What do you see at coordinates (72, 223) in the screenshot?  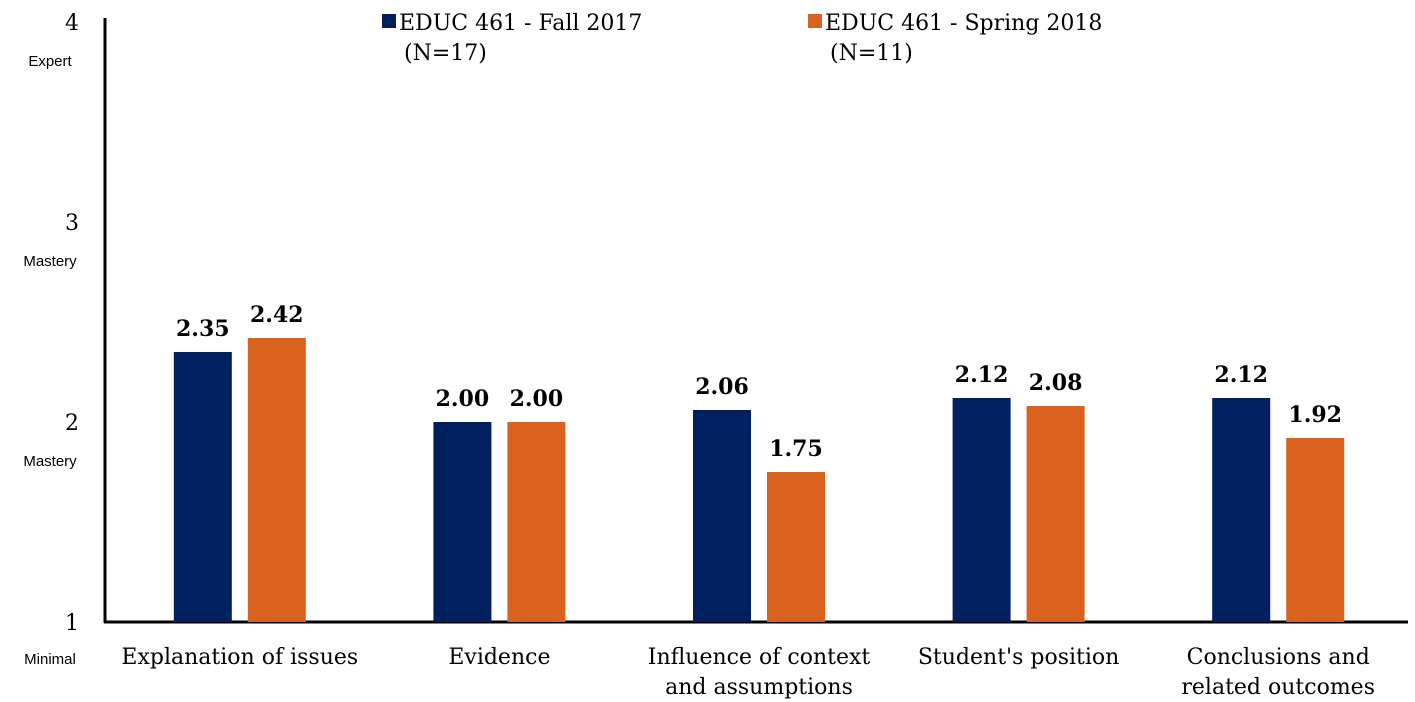 I see `y-tick-label: 3` at bounding box center [72, 223].